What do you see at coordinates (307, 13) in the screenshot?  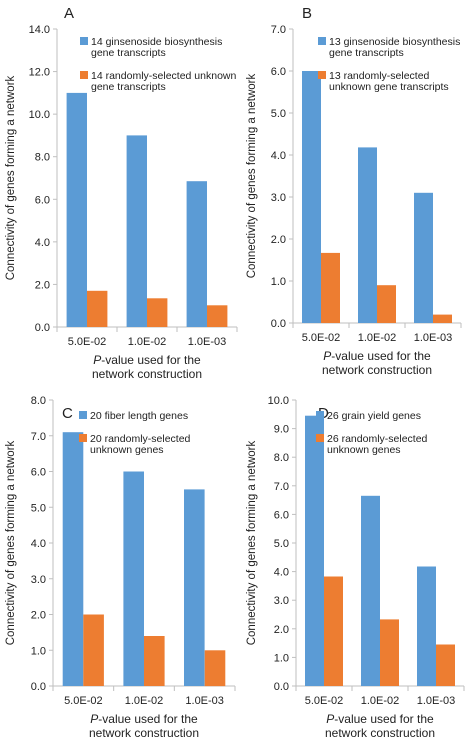 I see `panel-letter: B` at bounding box center [307, 13].